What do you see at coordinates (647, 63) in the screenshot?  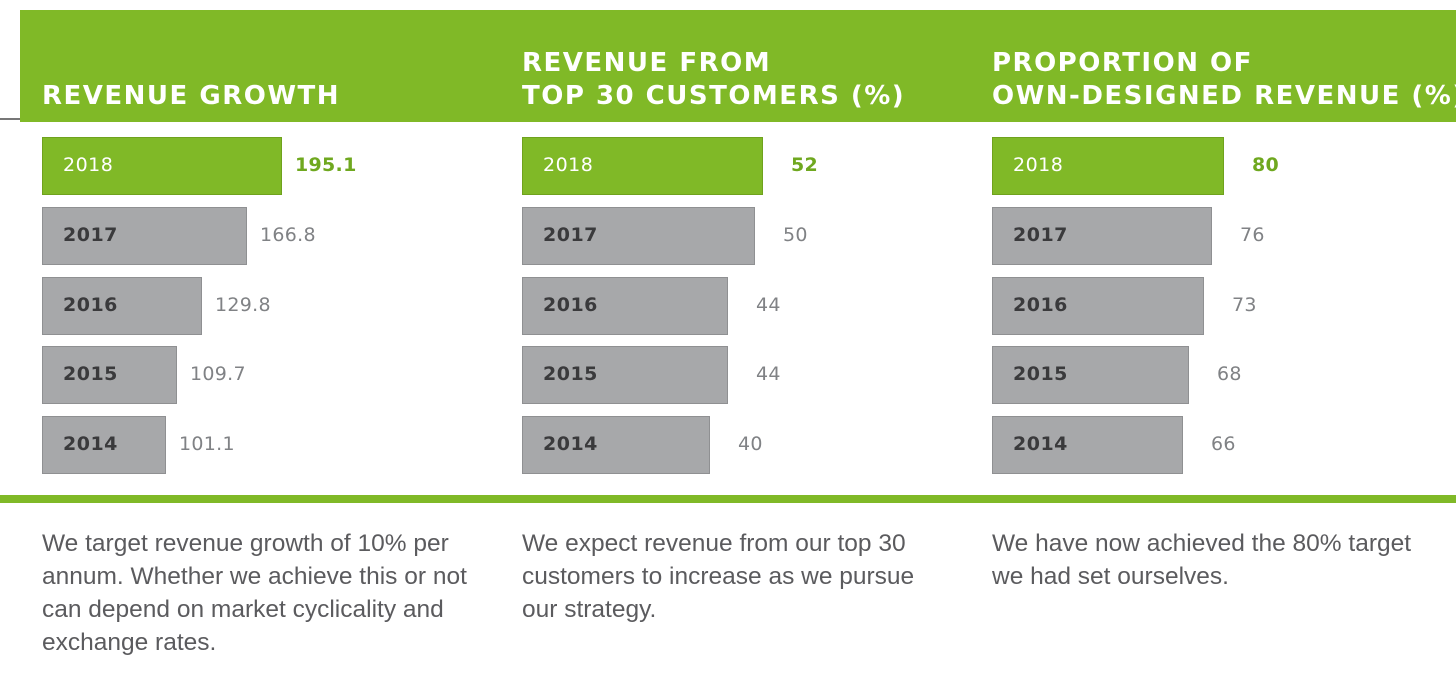 I see `panel-title-line: REVENUE FROM` at bounding box center [647, 63].